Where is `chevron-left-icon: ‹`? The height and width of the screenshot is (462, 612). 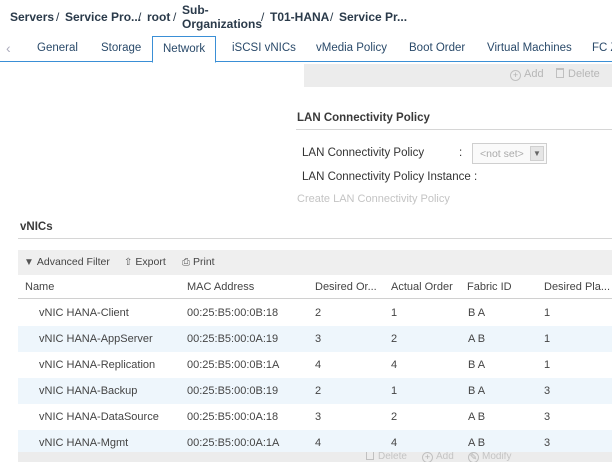 chevron-left-icon: ‹ is located at coordinates (8, 48).